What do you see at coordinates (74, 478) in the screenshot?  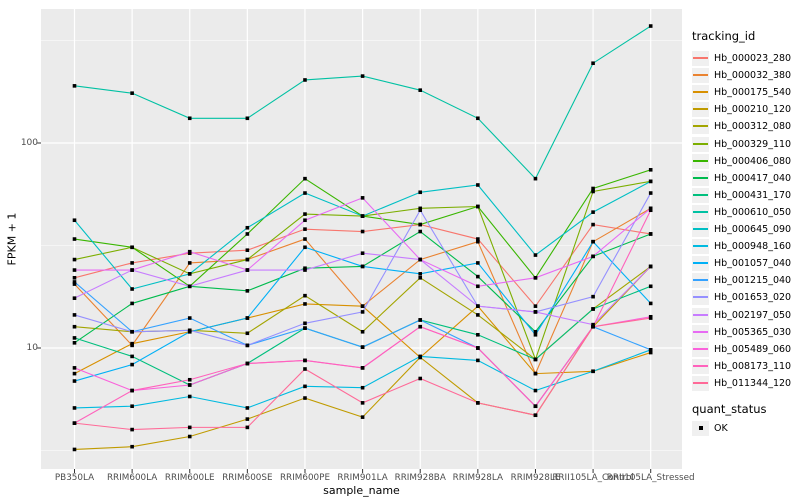 I see `x-tick-label-PB350LA: PB350LA` at bounding box center [74, 478].